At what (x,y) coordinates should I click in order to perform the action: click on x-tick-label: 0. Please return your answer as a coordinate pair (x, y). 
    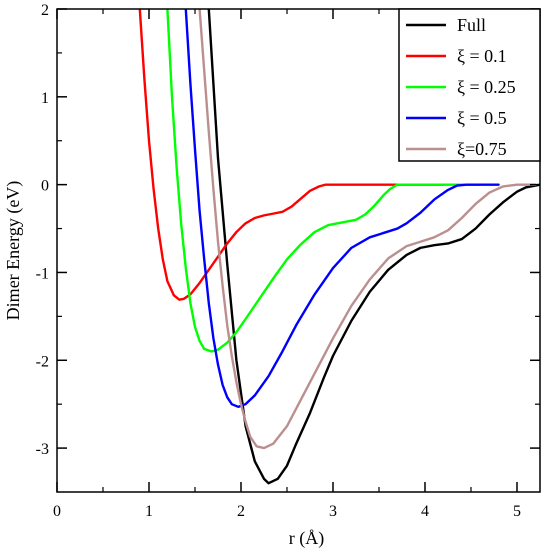
    Looking at the image, I should click on (57, 511).